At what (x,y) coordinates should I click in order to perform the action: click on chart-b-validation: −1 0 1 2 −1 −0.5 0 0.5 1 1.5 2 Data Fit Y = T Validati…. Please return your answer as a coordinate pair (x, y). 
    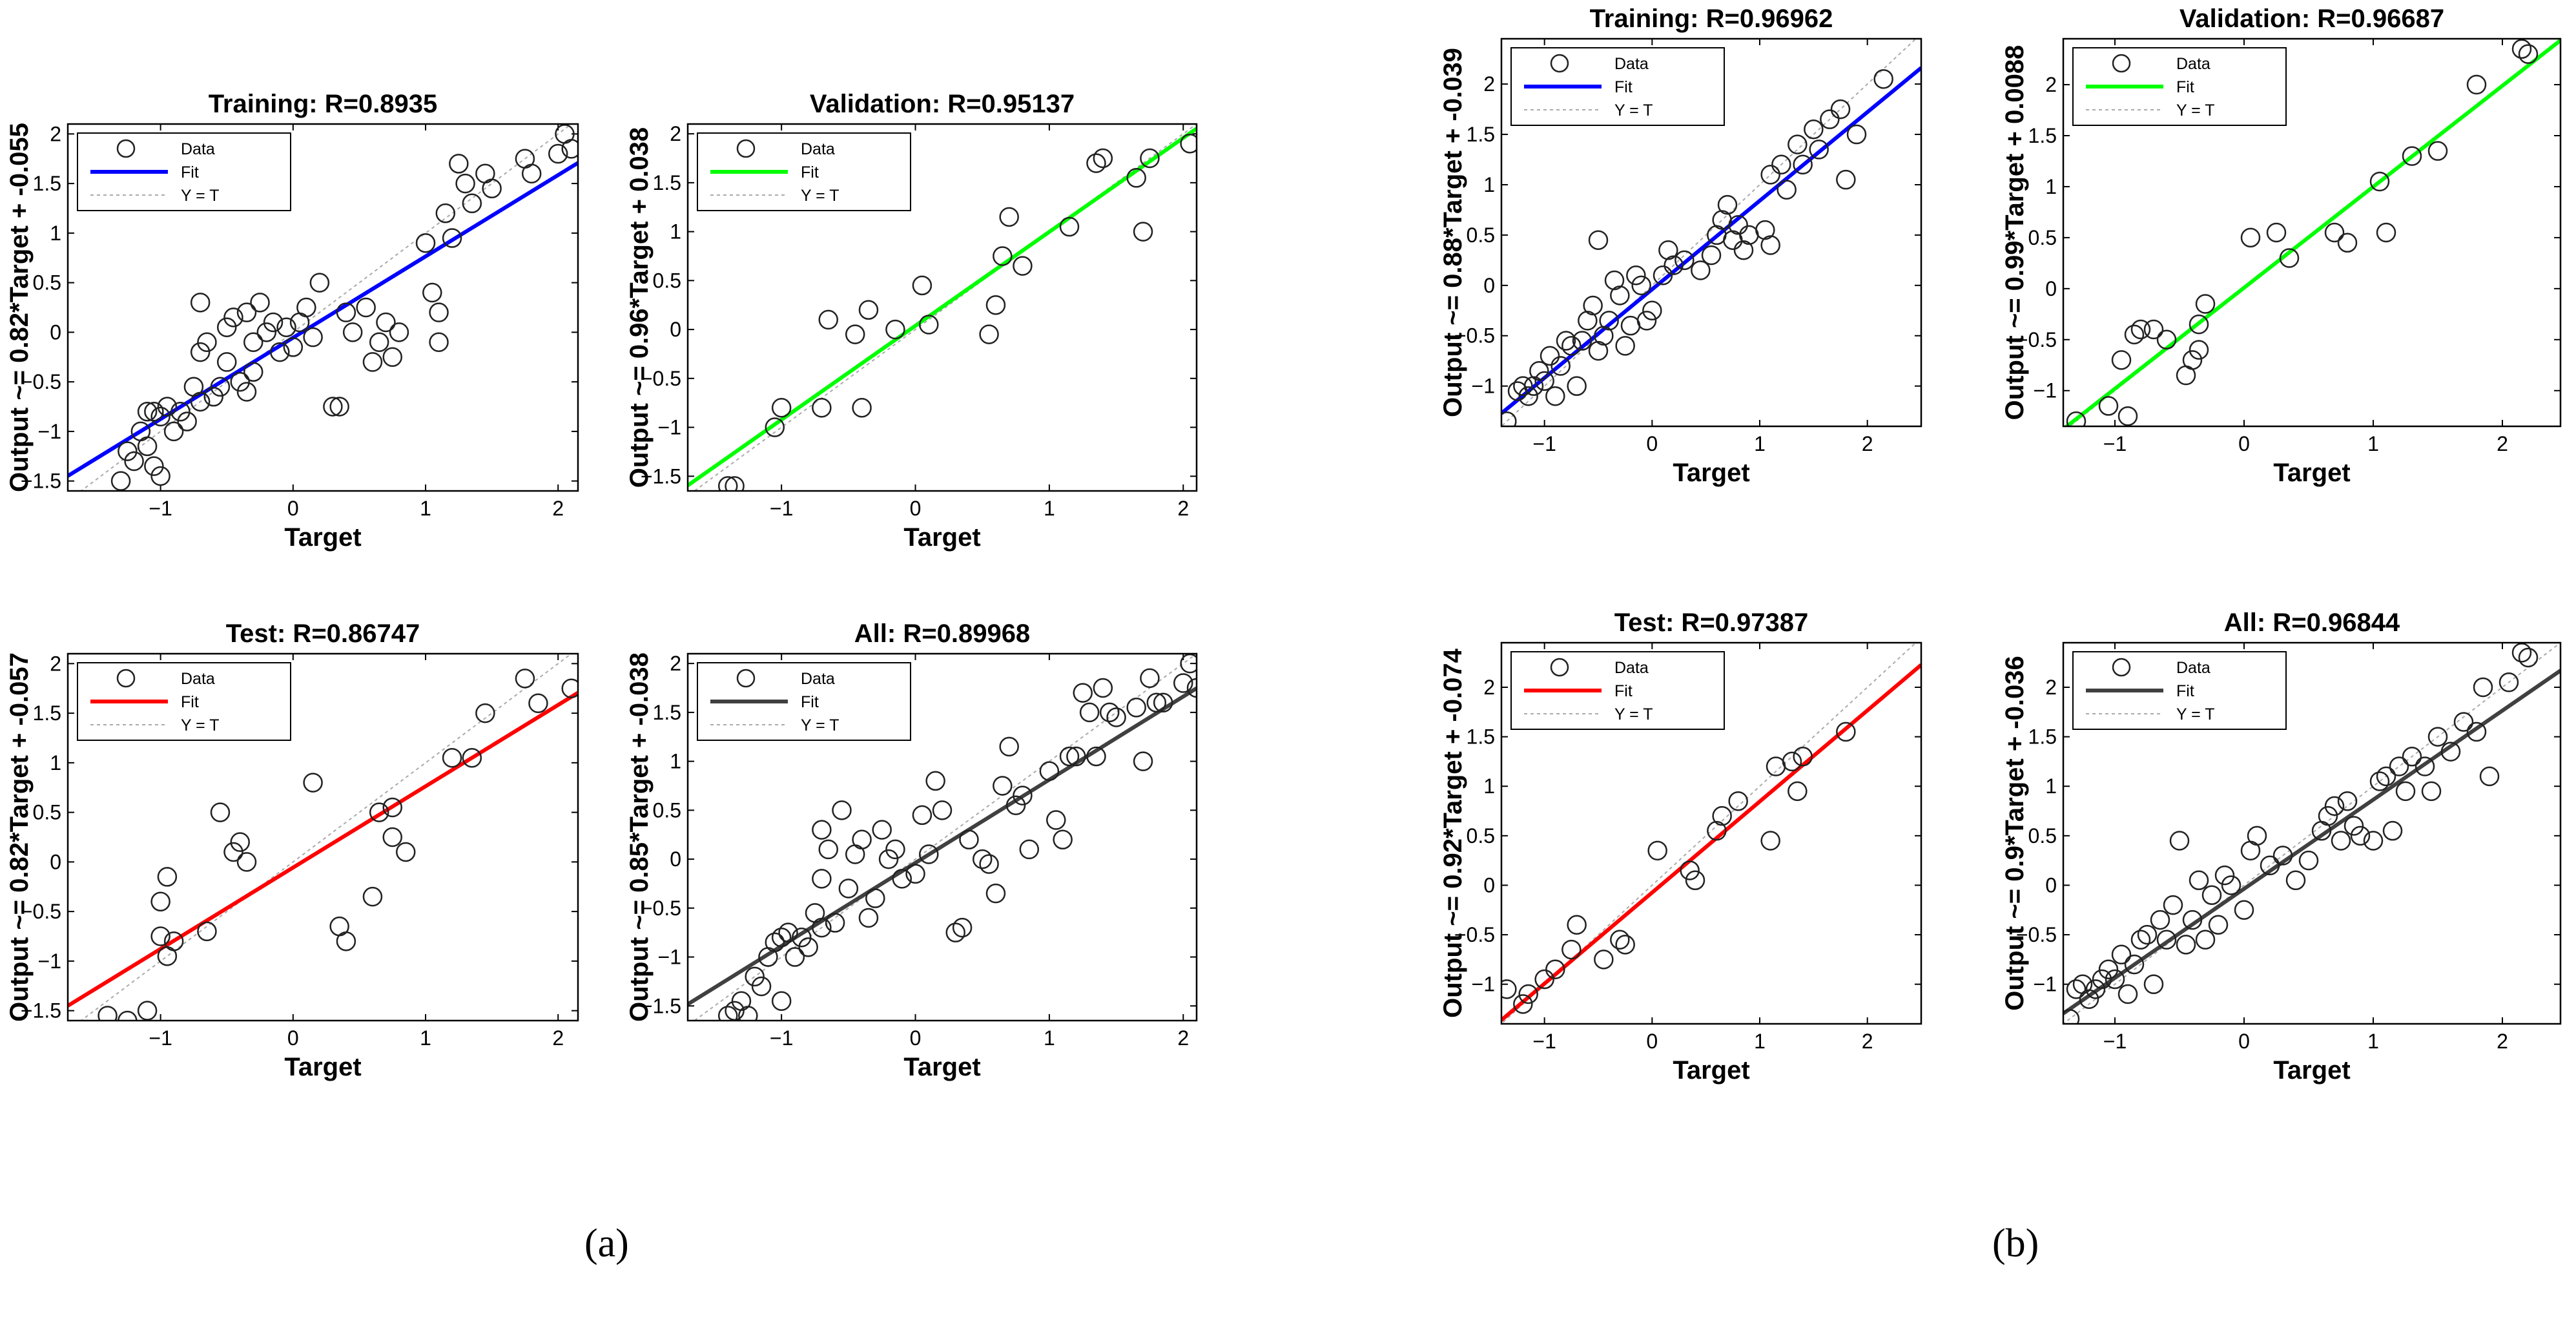
    Looking at the image, I should click on (2281, 246).